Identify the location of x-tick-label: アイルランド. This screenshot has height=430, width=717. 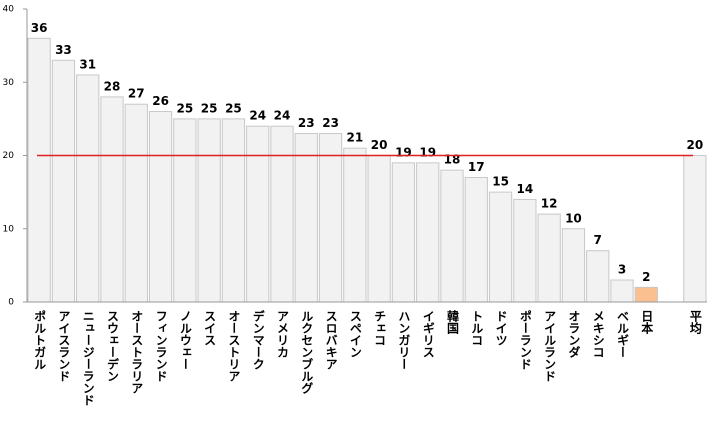
(550, 346).